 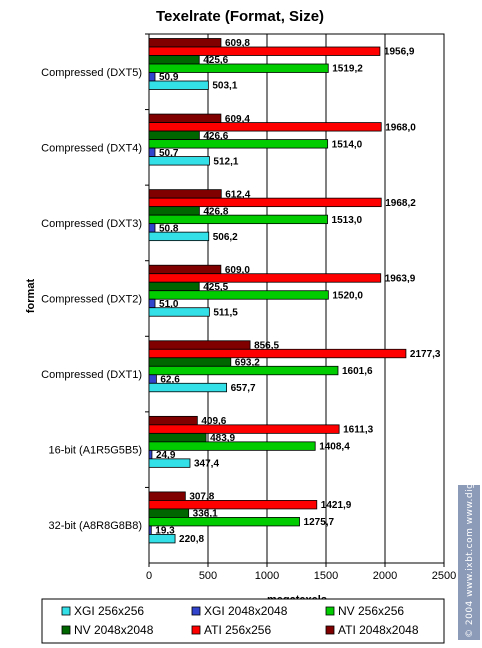 I want to click on data-label: 50,9, so click(x=169, y=77).